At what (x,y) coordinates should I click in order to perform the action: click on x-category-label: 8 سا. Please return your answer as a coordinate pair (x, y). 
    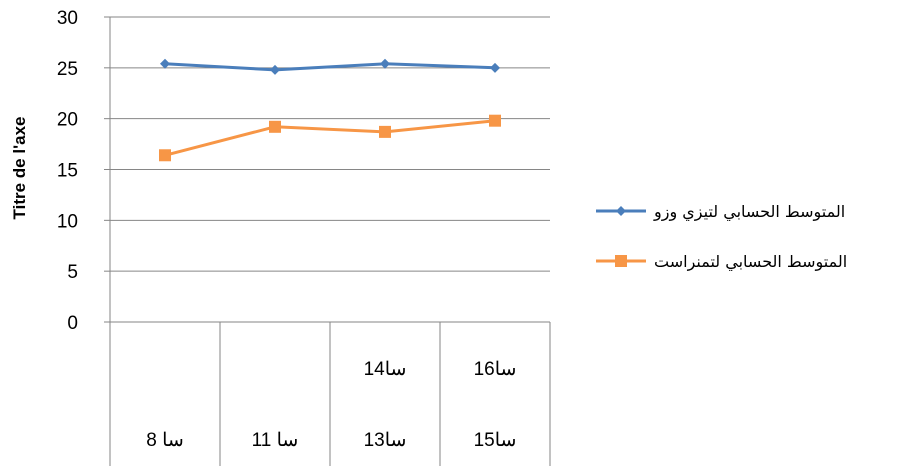
    Looking at the image, I should click on (165, 440).